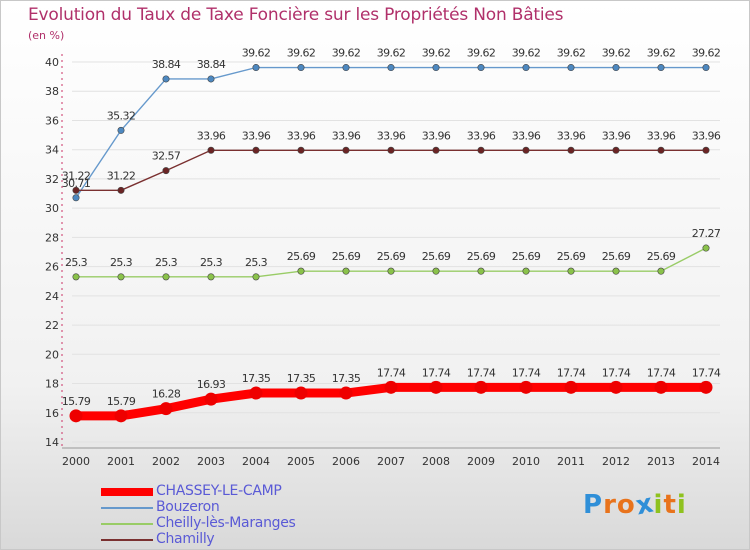  I want to click on logo-letter: r, so click(610, 505).